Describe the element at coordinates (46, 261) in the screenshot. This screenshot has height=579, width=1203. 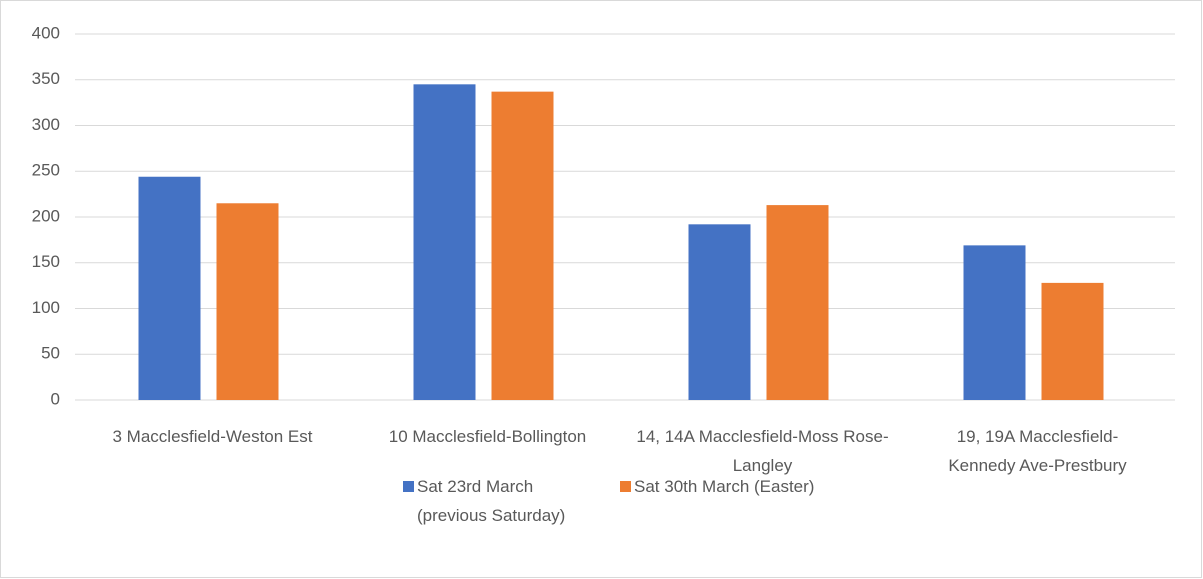
I see `y-tick-label: 150` at that location.